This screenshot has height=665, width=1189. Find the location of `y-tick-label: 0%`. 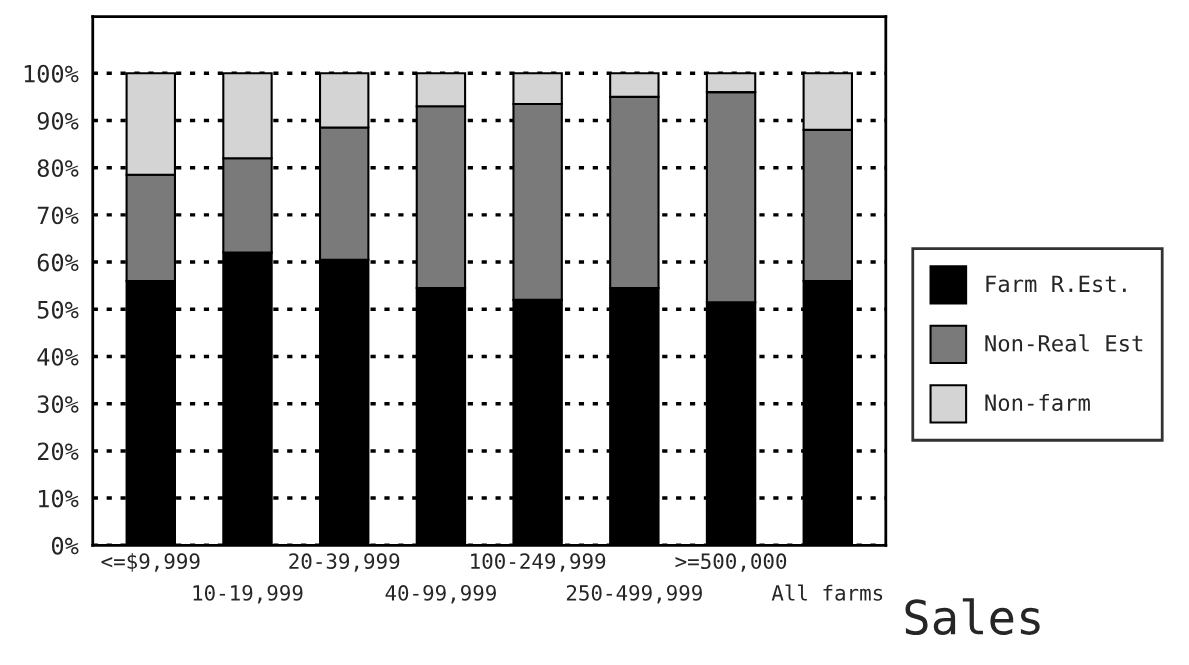

y-tick-label: 0% is located at coordinates (65, 545).